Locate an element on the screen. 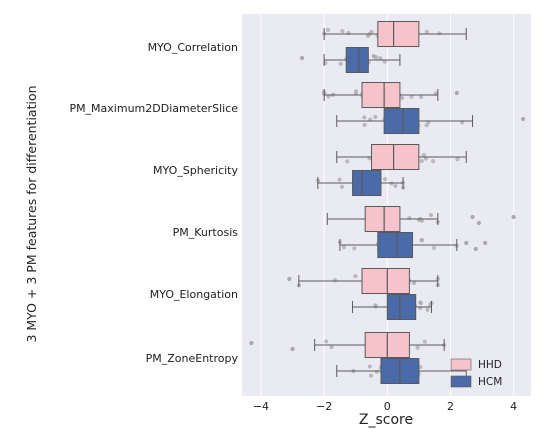  category-label: PM_Maximum2DDiameterSlice is located at coordinates (153, 108).